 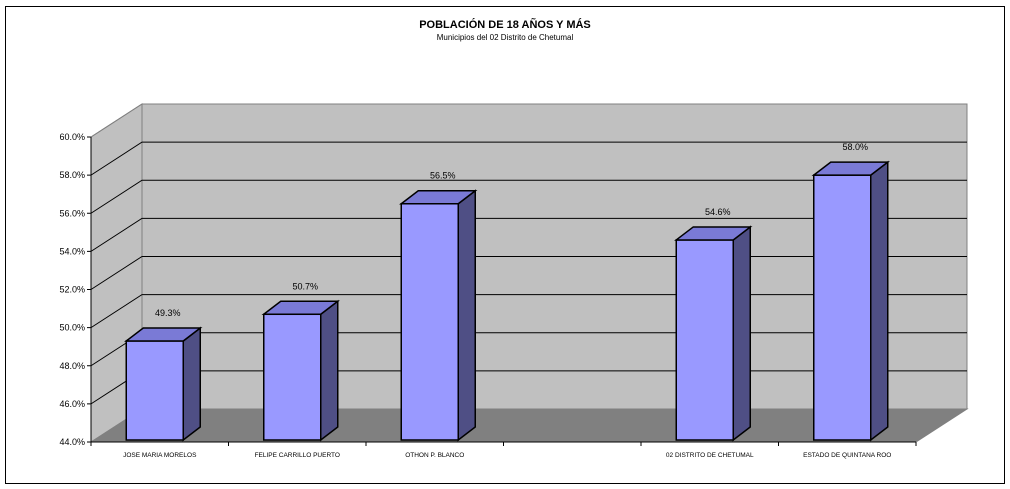 What do you see at coordinates (847, 455) in the screenshot?
I see `x-tick-label: ESTADO DE QUINTANA ROO` at bounding box center [847, 455].